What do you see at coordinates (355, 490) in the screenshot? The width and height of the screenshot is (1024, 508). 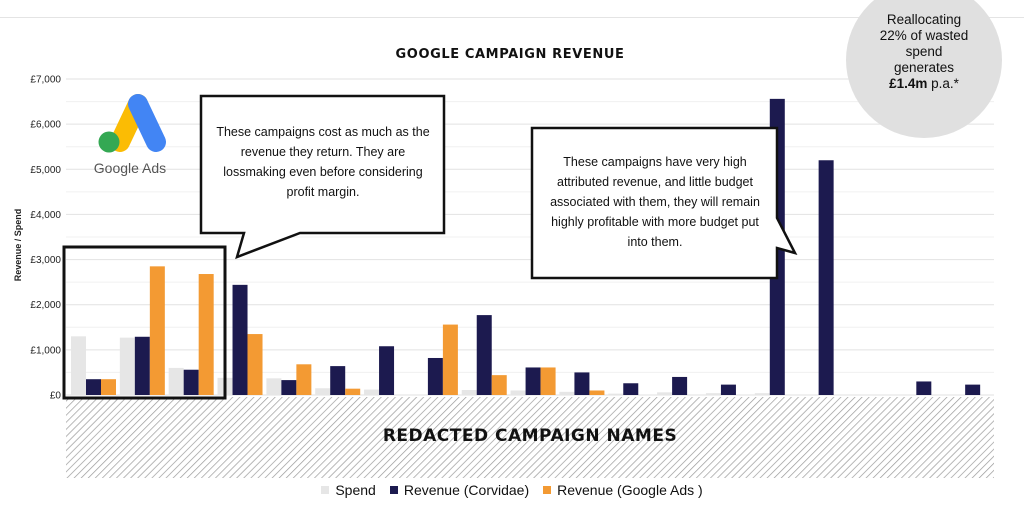 I see `legend-label-spend: Spend` at bounding box center [355, 490].